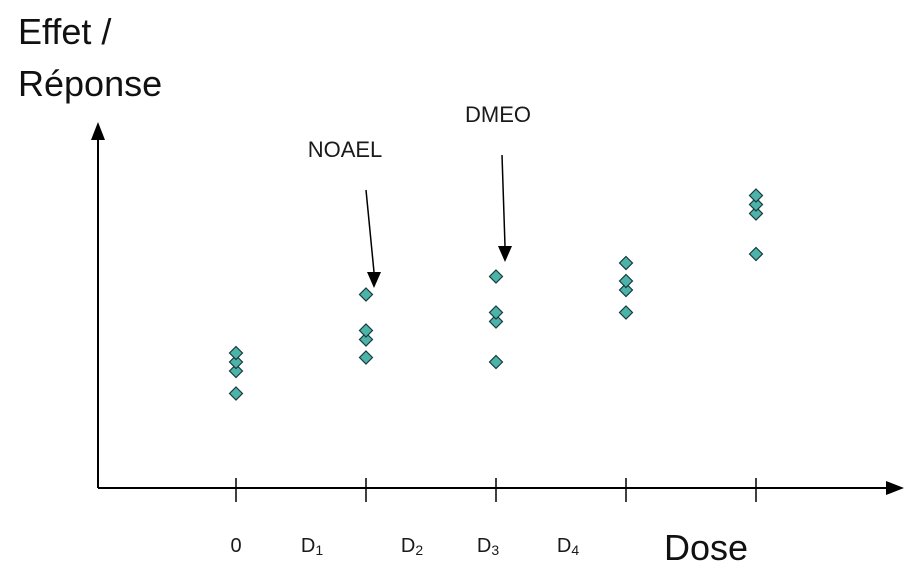 The image size is (906, 567). What do you see at coordinates (895, 488) in the screenshot?
I see `x-axis-arrowhead` at bounding box center [895, 488].